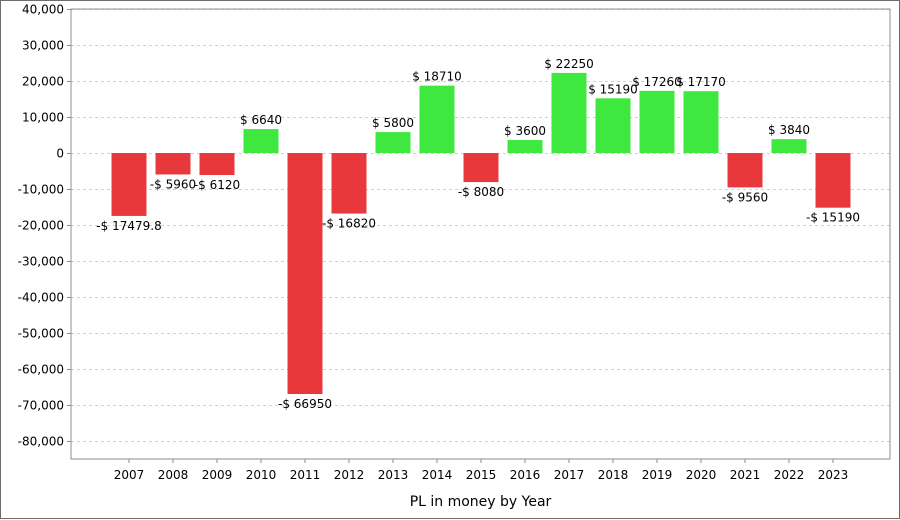 Image resolution: width=900 pixels, height=520 pixels. I want to click on y-tick-label: -30,000, so click(41, 262).